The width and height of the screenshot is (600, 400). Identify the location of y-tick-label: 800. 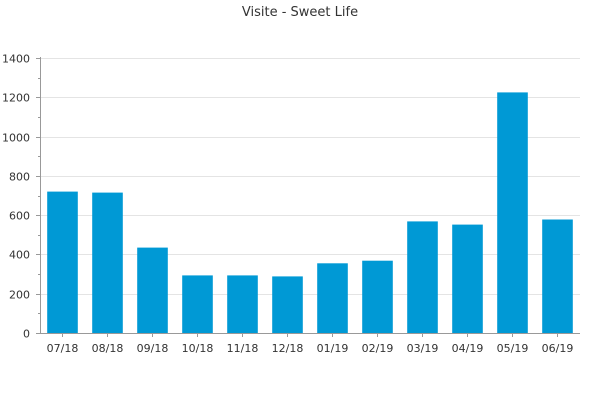
(19, 177).